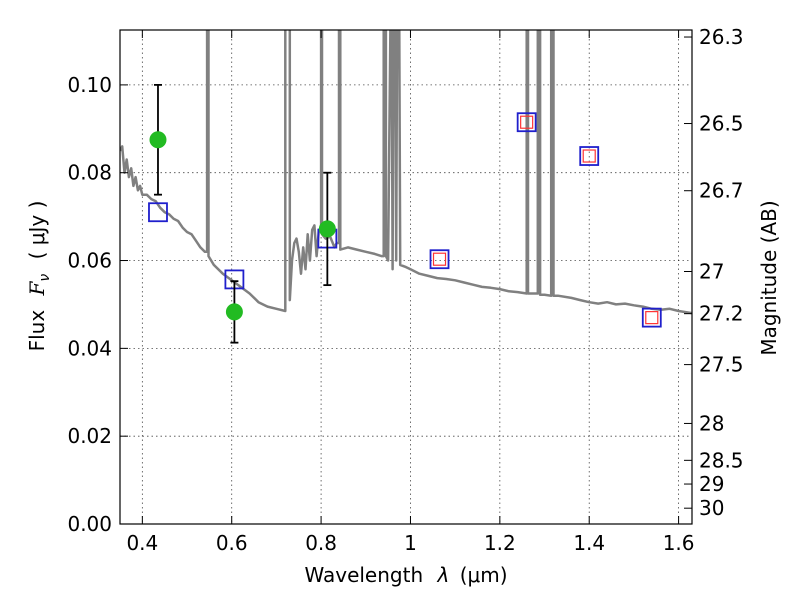 The image size is (800, 600). I want to click on y-axis-title-prefix: Flux, so click(37, 331).